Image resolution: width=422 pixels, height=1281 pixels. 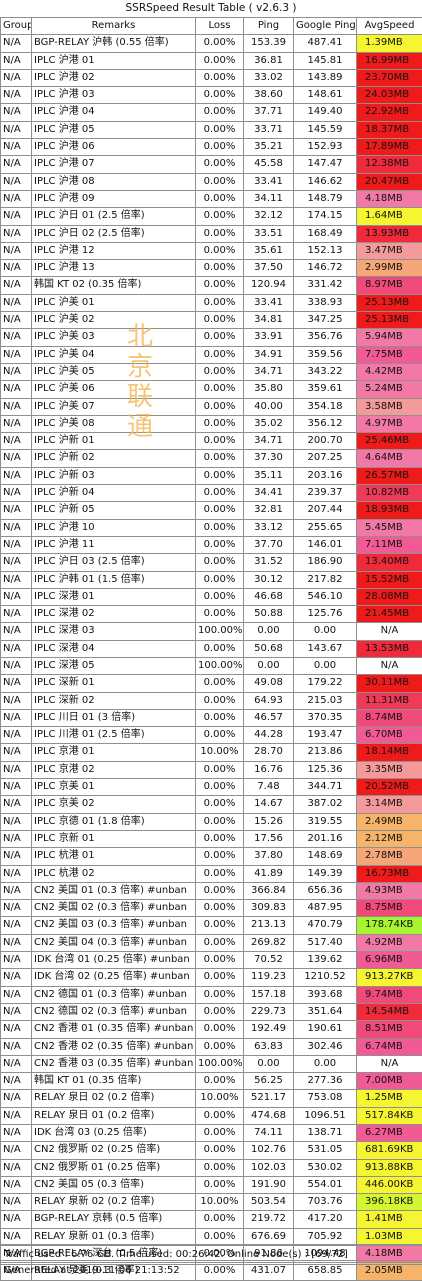 What do you see at coordinates (114, 1115) in the screenshot?
I see `cell-remarks: RELAY 泉日 01 (0.2 倍率)` at bounding box center [114, 1115].